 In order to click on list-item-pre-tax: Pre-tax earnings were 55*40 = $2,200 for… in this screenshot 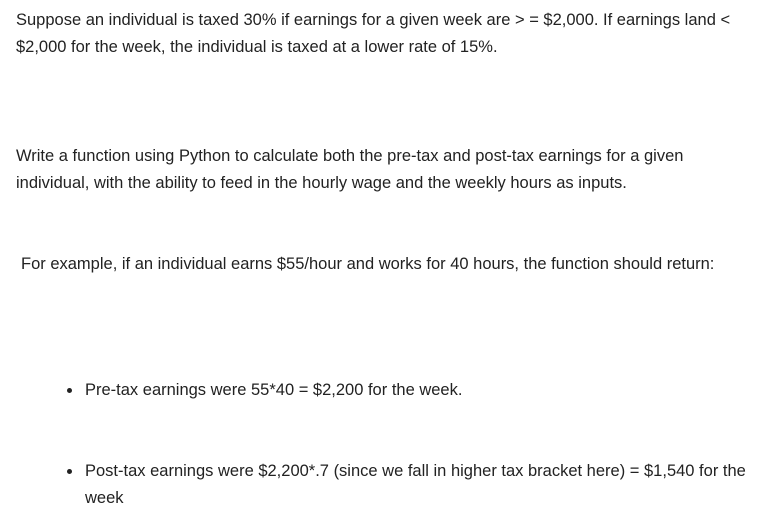, I will do `click(415, 390)`.